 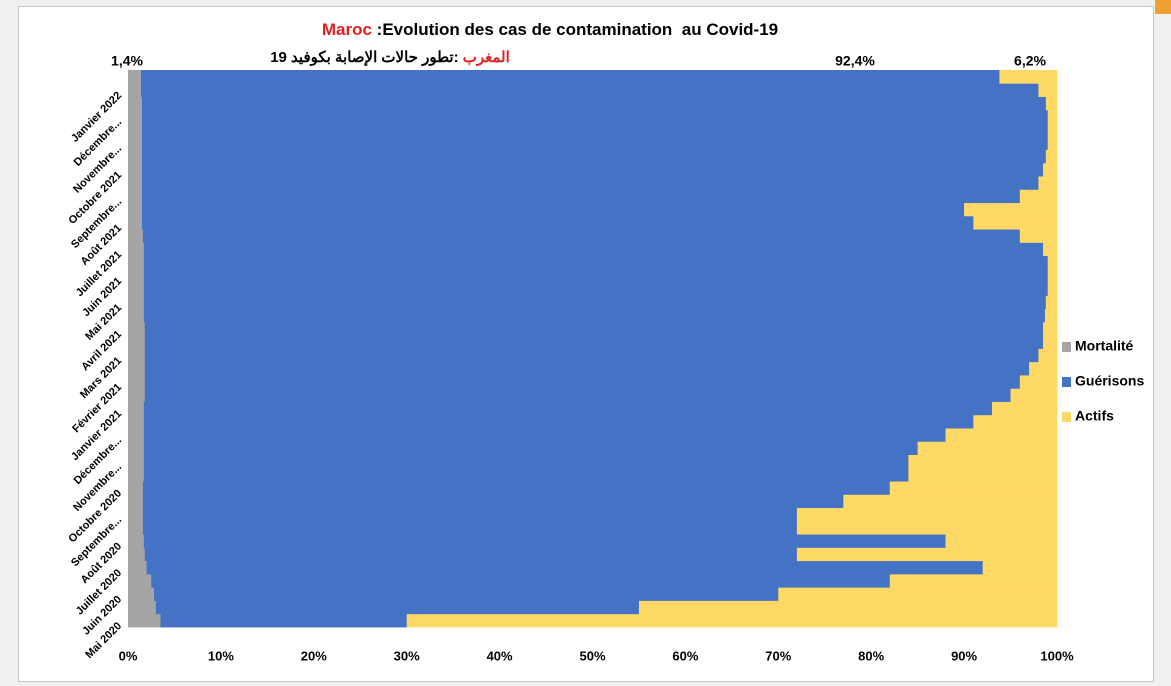 I want to click on annotation: 6,2%, so click(x=1030, y=61).